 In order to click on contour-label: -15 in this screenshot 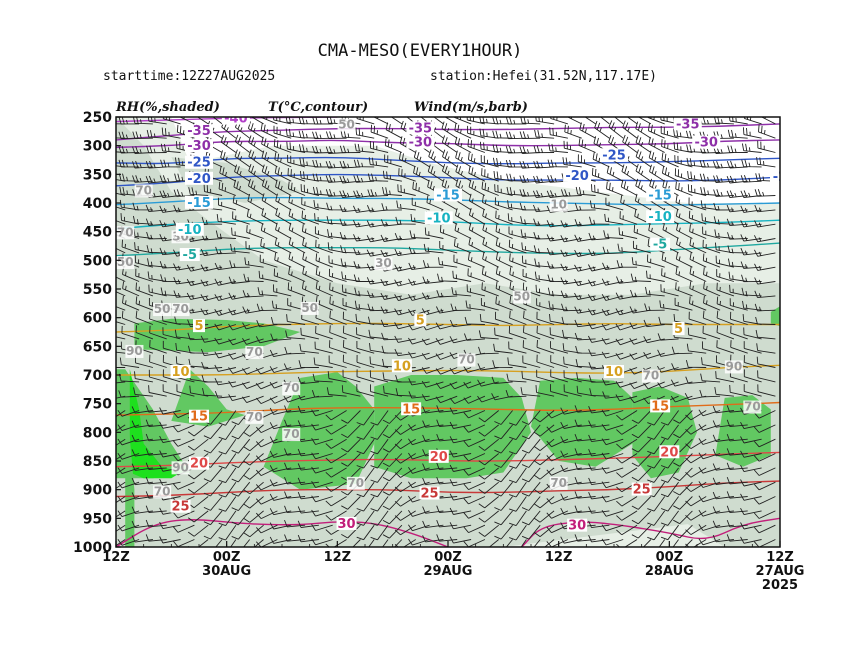, I will do `click(660, 195)`.